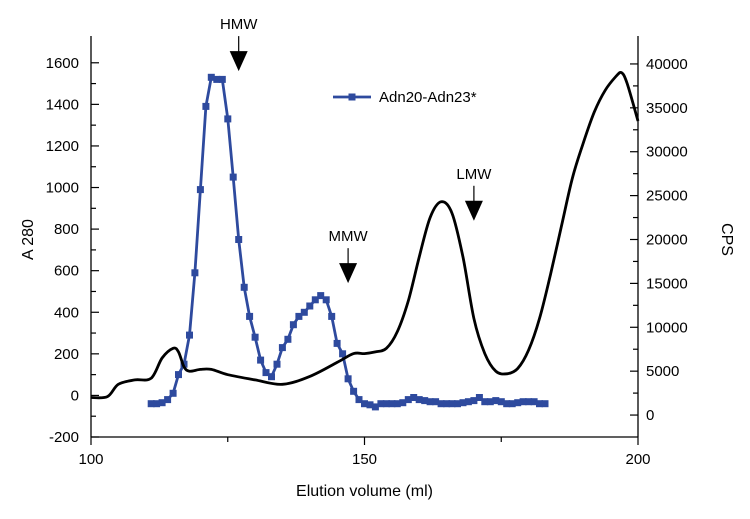  What do you see at coordinates (650, 415) in the screenshot?
I see `y-right-tick-label: 0` at bounding box center [650, 415].